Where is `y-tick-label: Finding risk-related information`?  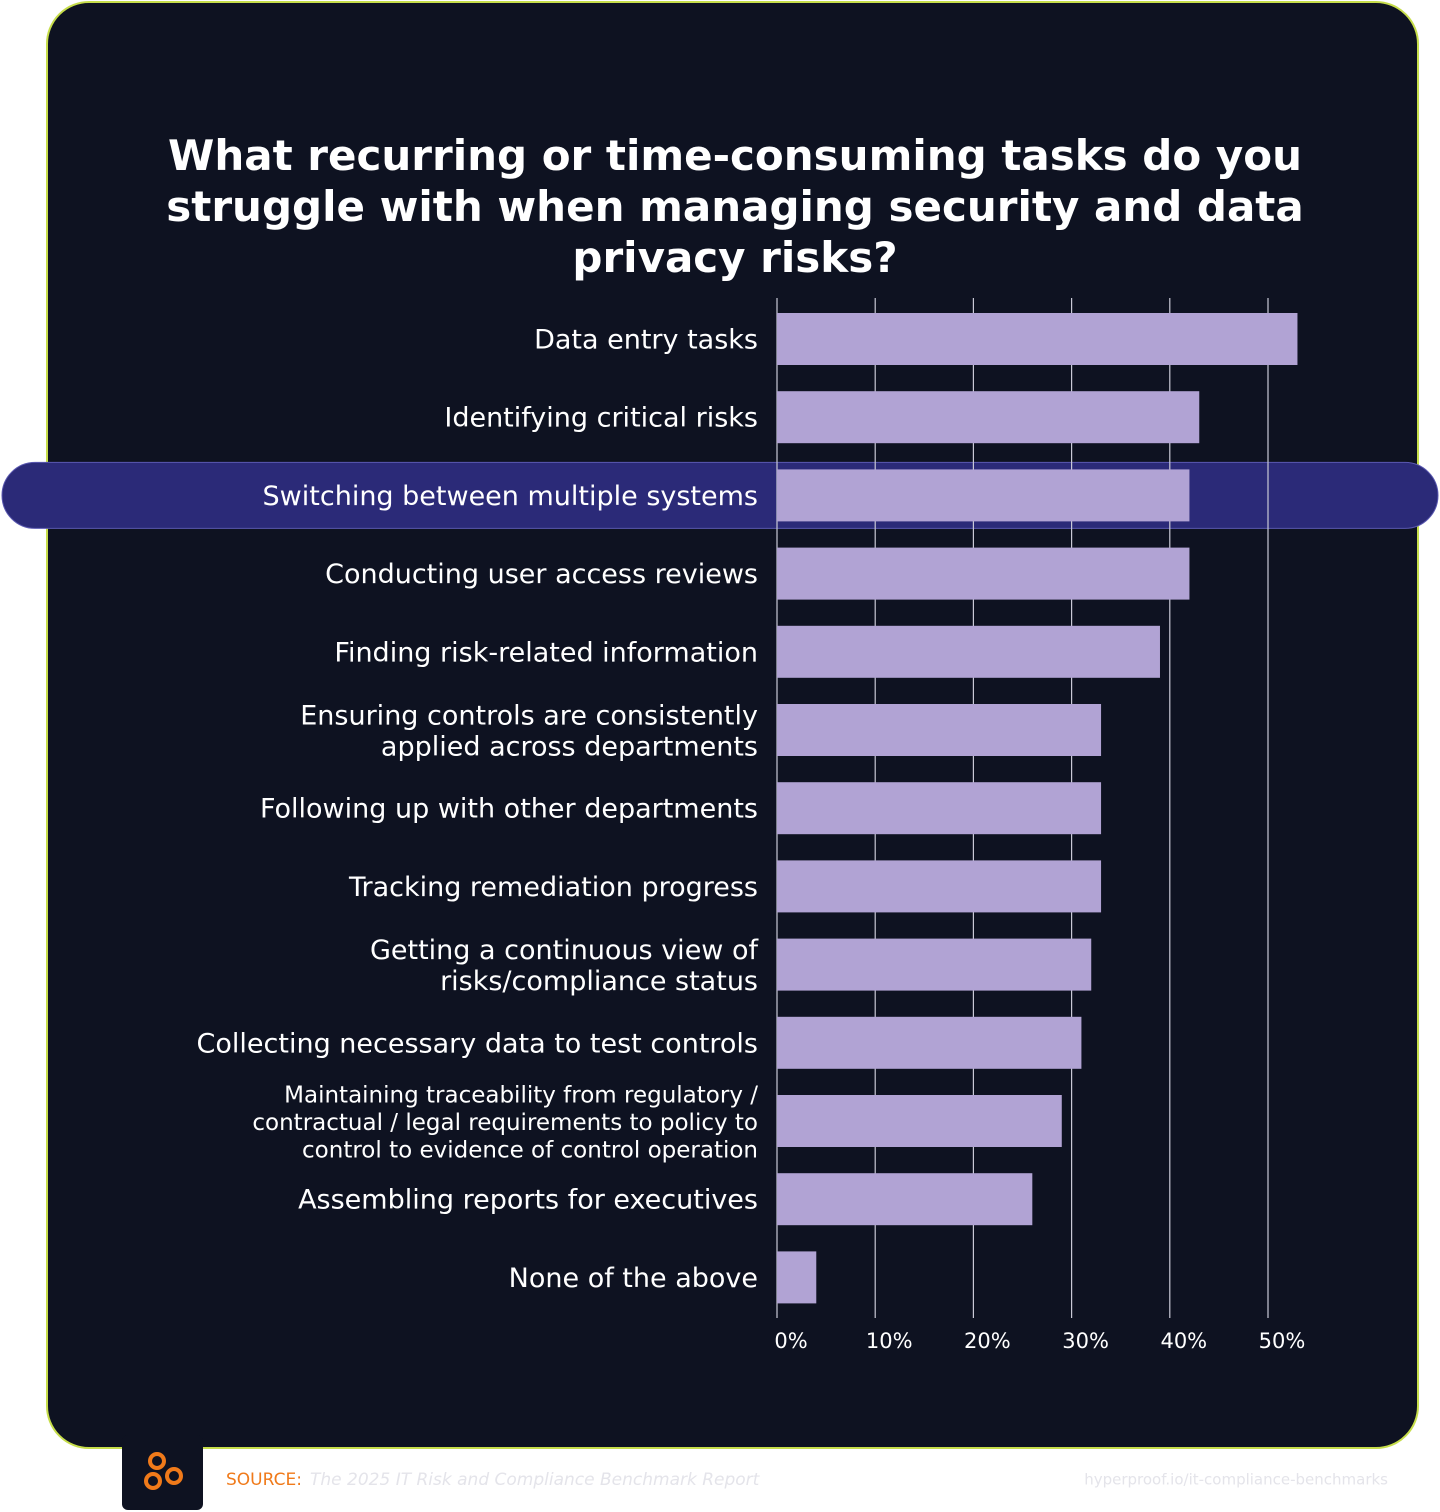
y-tick-label: Finding risk-related information is located at coordinates (546, 652).